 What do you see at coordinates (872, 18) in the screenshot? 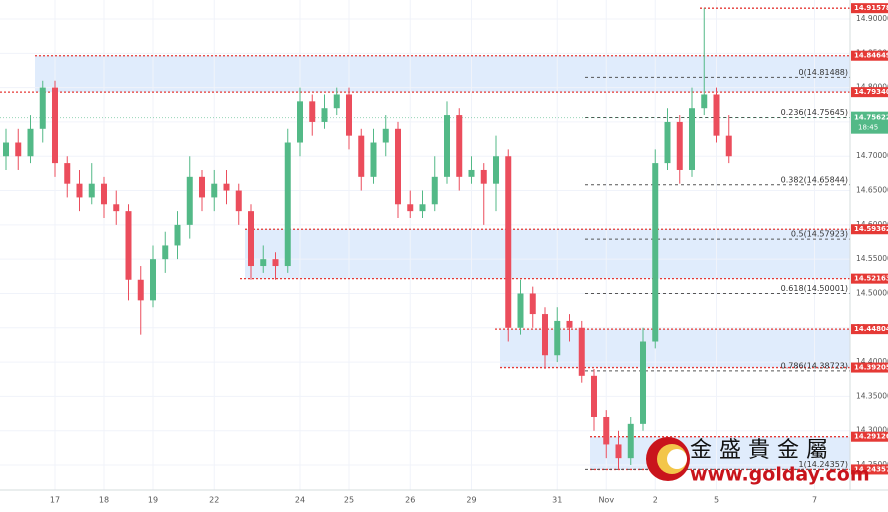
I see `y-tick-label: 14.90000` at bounding box center [872, 18].